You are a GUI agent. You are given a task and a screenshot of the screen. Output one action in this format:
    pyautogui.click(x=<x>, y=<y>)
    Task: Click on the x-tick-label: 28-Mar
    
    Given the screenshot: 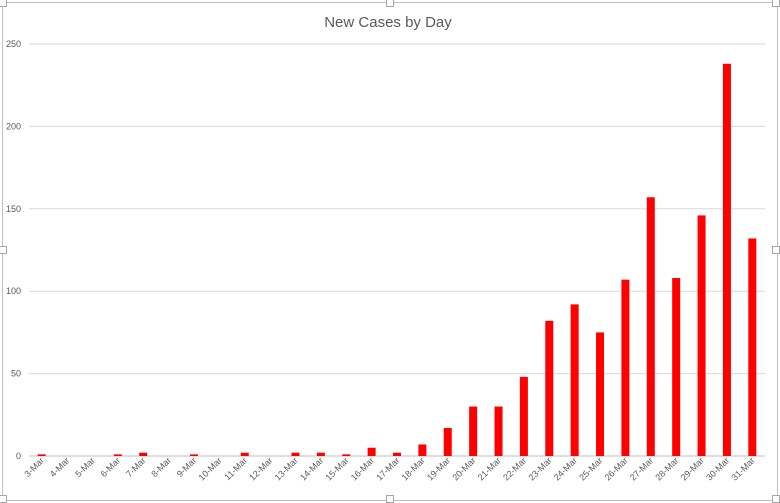 What is the action you would take?
    pyautogui.click(x=666, y=468)
    